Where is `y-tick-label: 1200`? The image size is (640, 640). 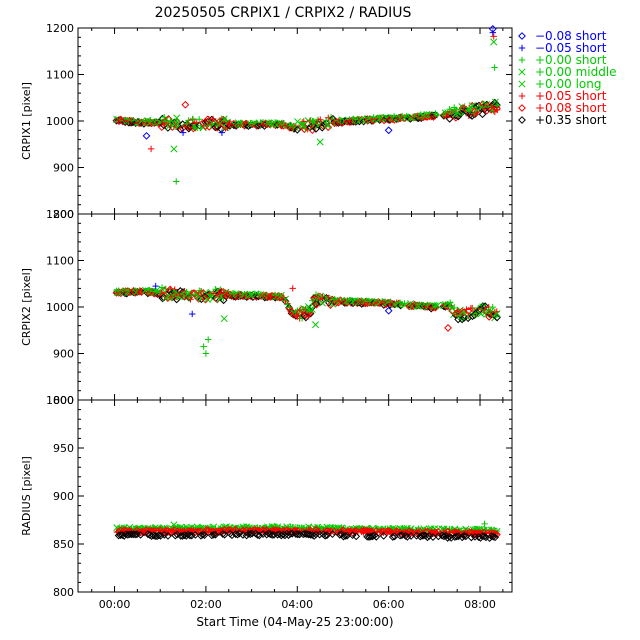 y-tick-label: 1200 is located at coordinates (60, 214).